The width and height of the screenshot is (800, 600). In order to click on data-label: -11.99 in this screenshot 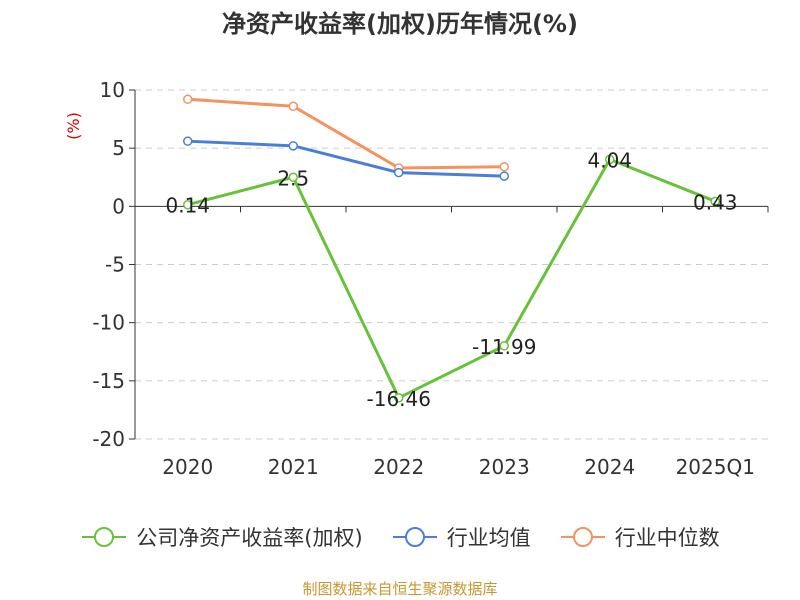, I will do `click(504, 347)`.